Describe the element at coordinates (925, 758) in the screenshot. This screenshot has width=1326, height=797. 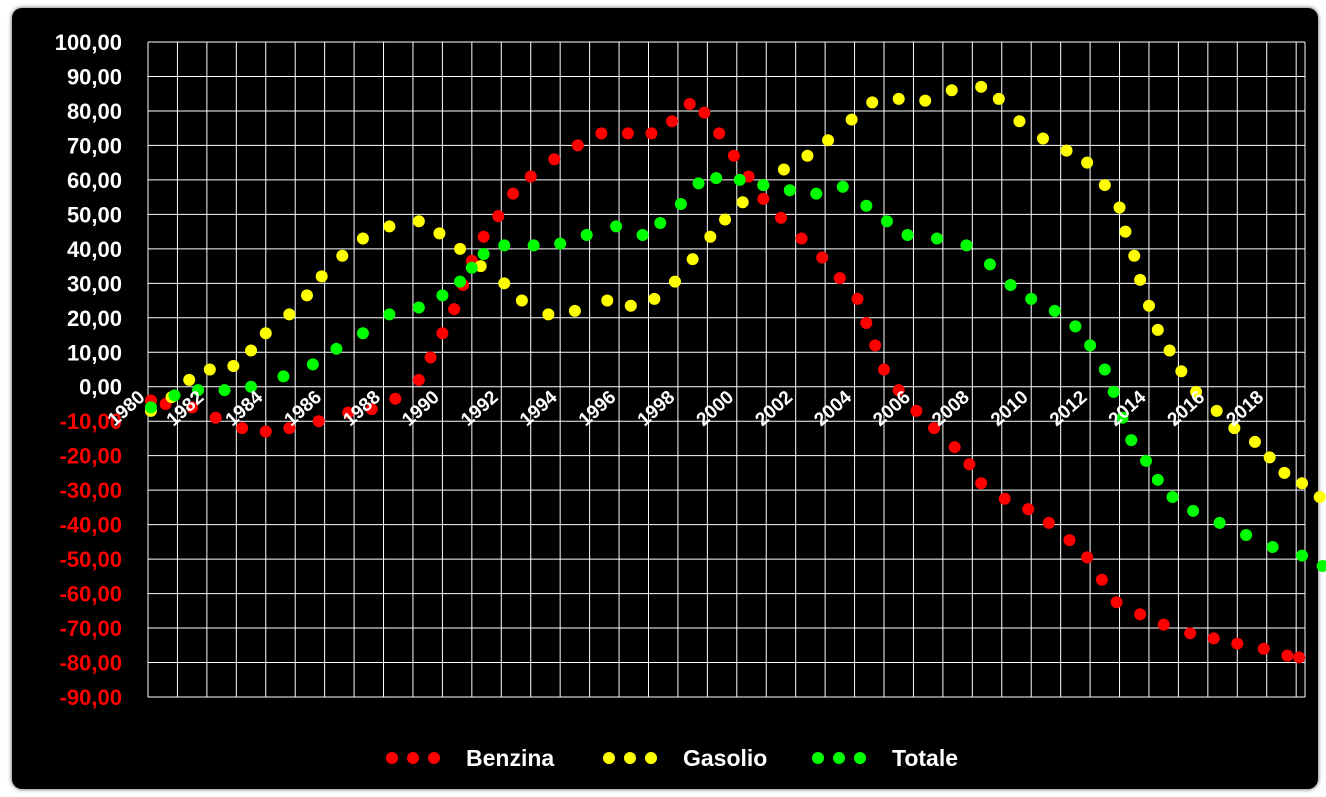
I see `legend-label-totale: Totale` at that location.